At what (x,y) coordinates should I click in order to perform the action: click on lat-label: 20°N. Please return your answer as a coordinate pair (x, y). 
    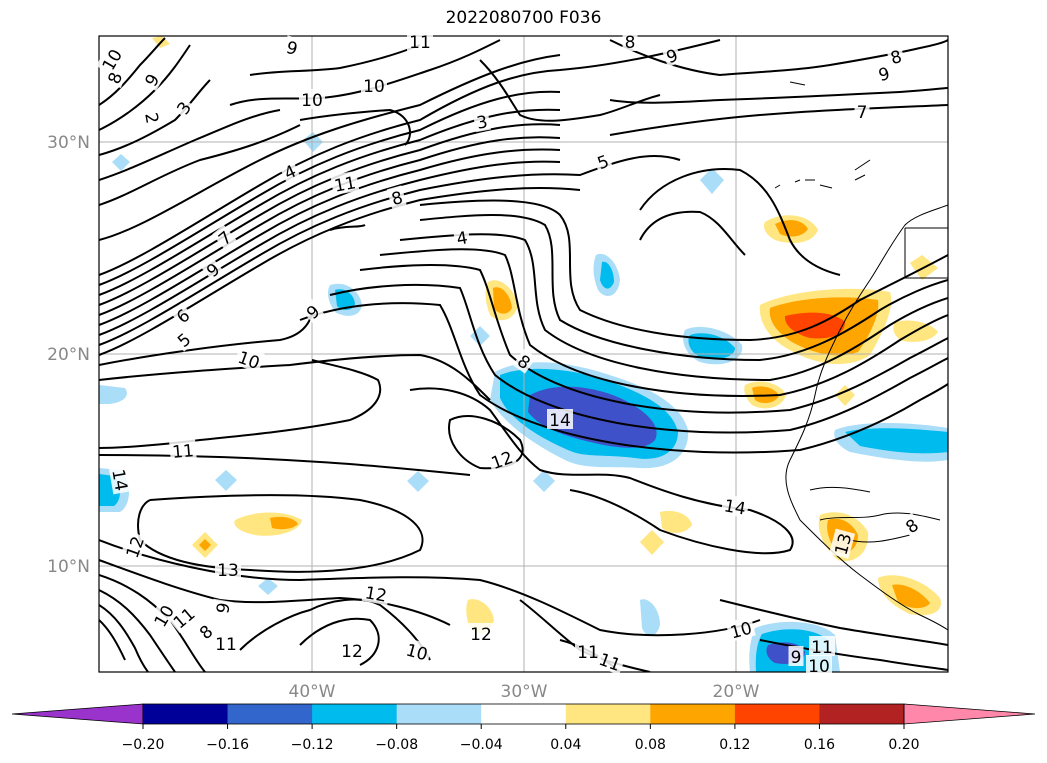
    Looking at the image, I should click on (68, 355).